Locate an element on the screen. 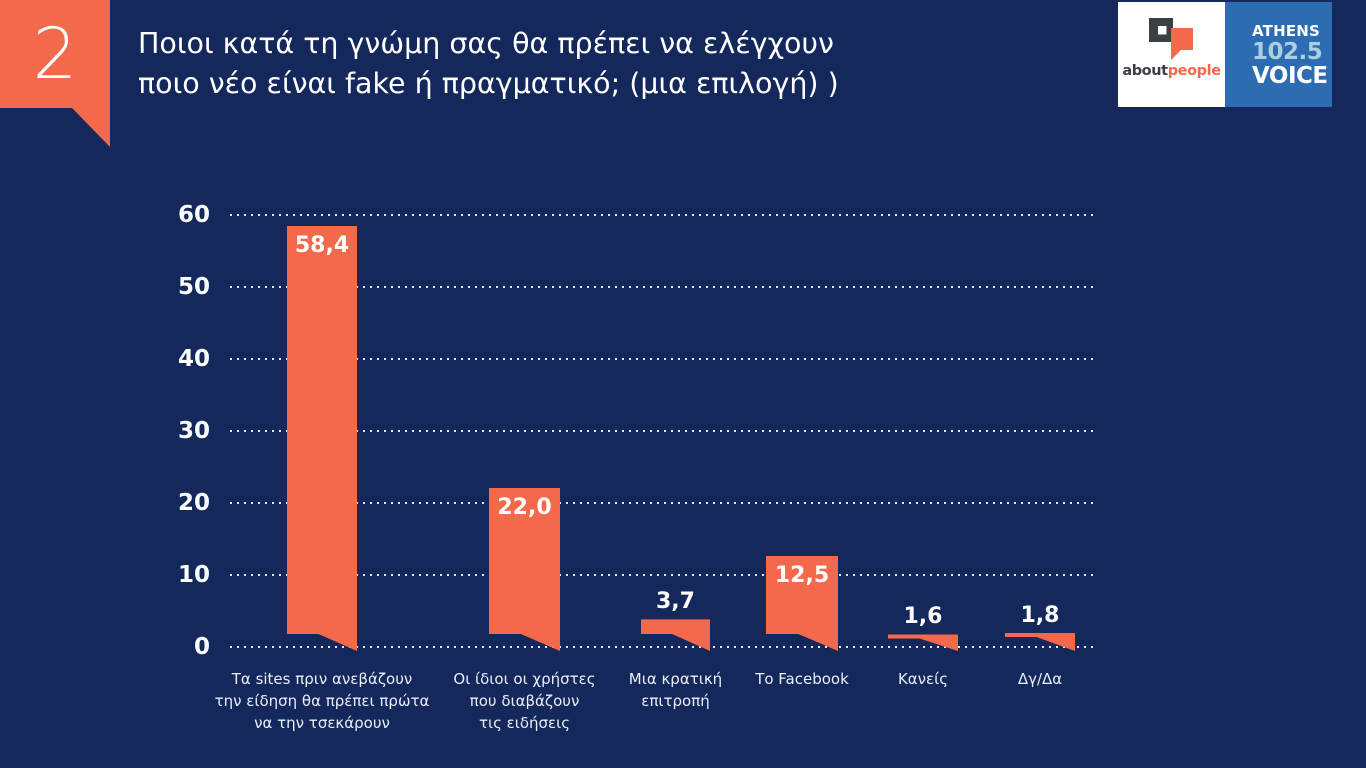  bar-value-label: 1,8 is located at coordinates (1040, 616).